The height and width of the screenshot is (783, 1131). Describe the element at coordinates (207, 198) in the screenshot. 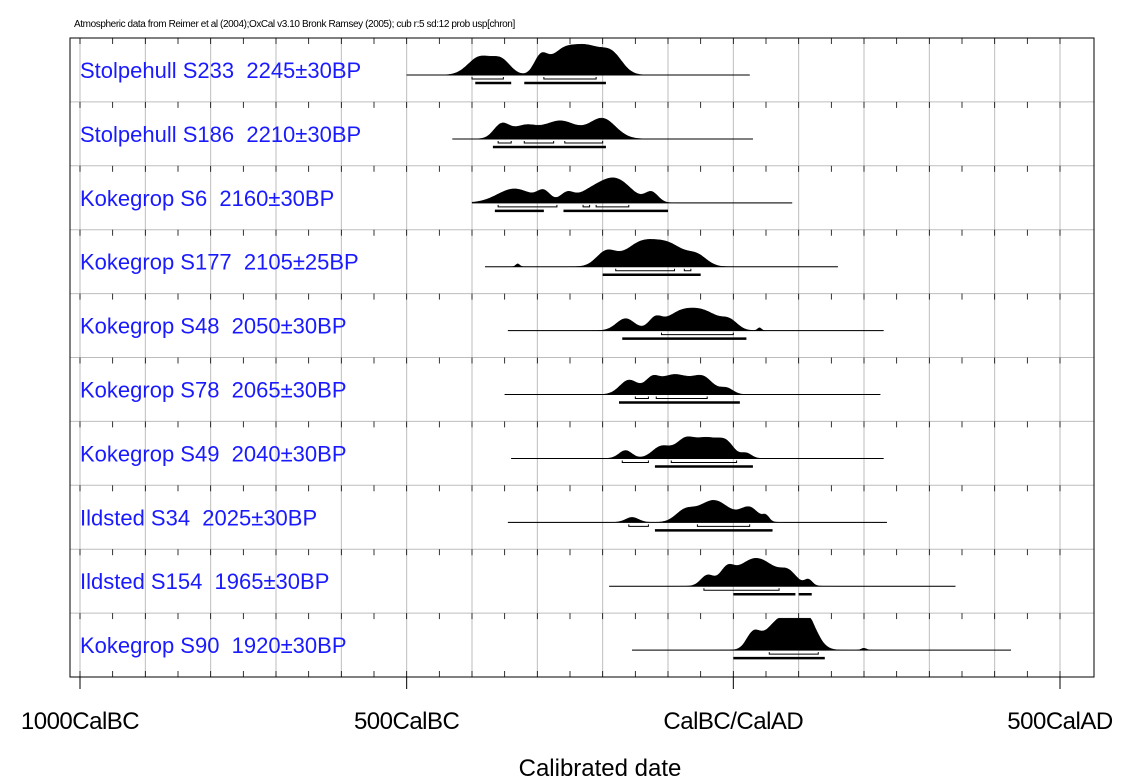

I see `series-label: Kokegrop S6 2160±30BP` at that location.